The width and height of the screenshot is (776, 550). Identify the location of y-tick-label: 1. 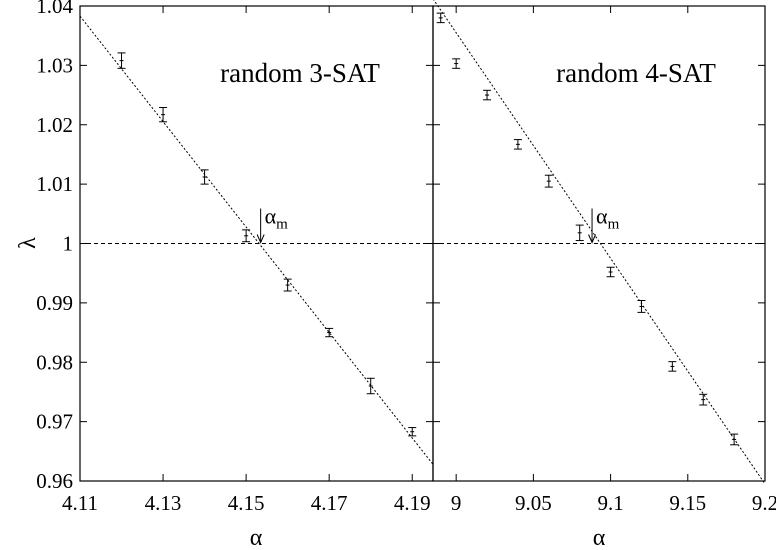
(68, 244).